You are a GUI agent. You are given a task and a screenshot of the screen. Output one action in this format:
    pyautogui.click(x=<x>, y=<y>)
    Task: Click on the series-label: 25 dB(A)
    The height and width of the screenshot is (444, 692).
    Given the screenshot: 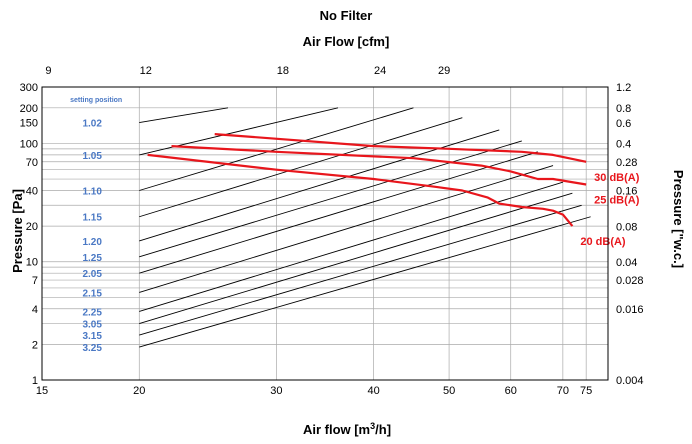 What is the action you would take?
    pyautogui.click(x=617, y=200)
    